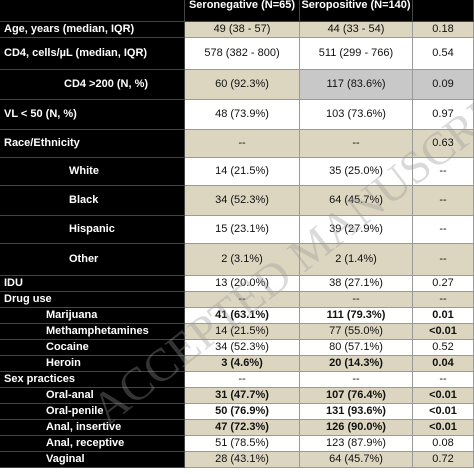  I want to click on data-cell: 20 (14.3%), so click(356, 364).